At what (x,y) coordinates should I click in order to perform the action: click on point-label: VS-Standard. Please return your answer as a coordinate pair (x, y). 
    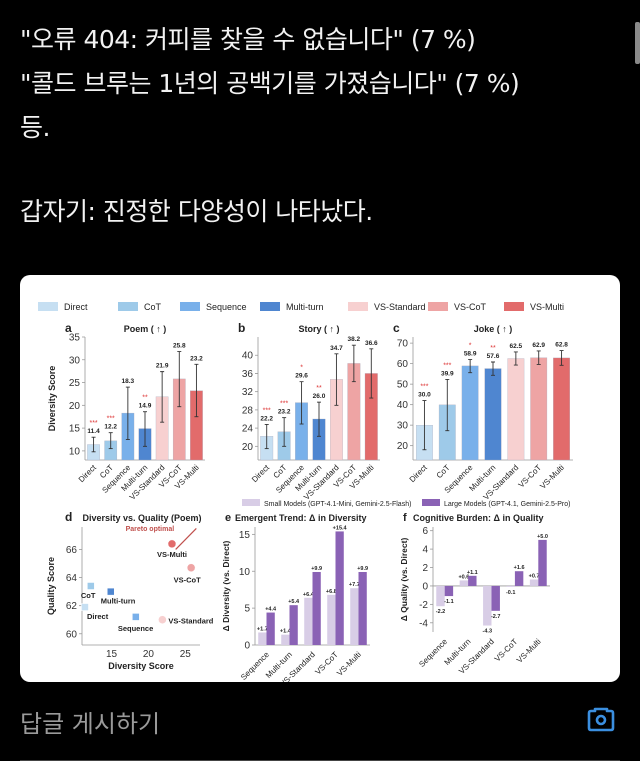
    Looking at the image, I should click on (190, 621).